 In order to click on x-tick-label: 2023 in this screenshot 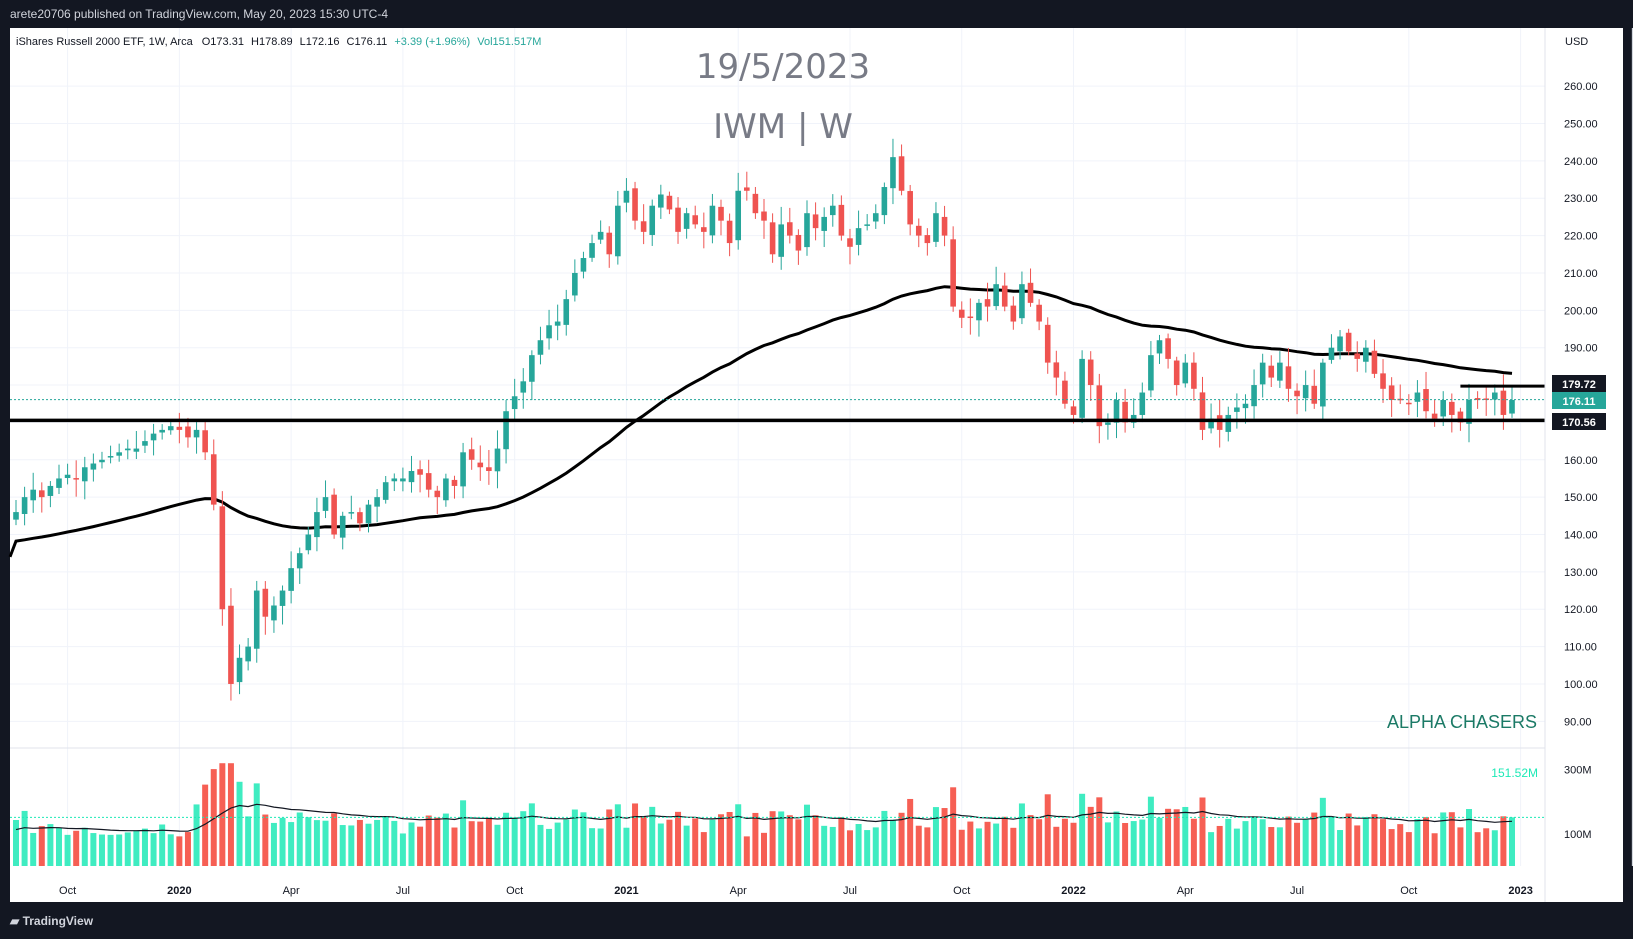, I will do `click(1520, 891)`.